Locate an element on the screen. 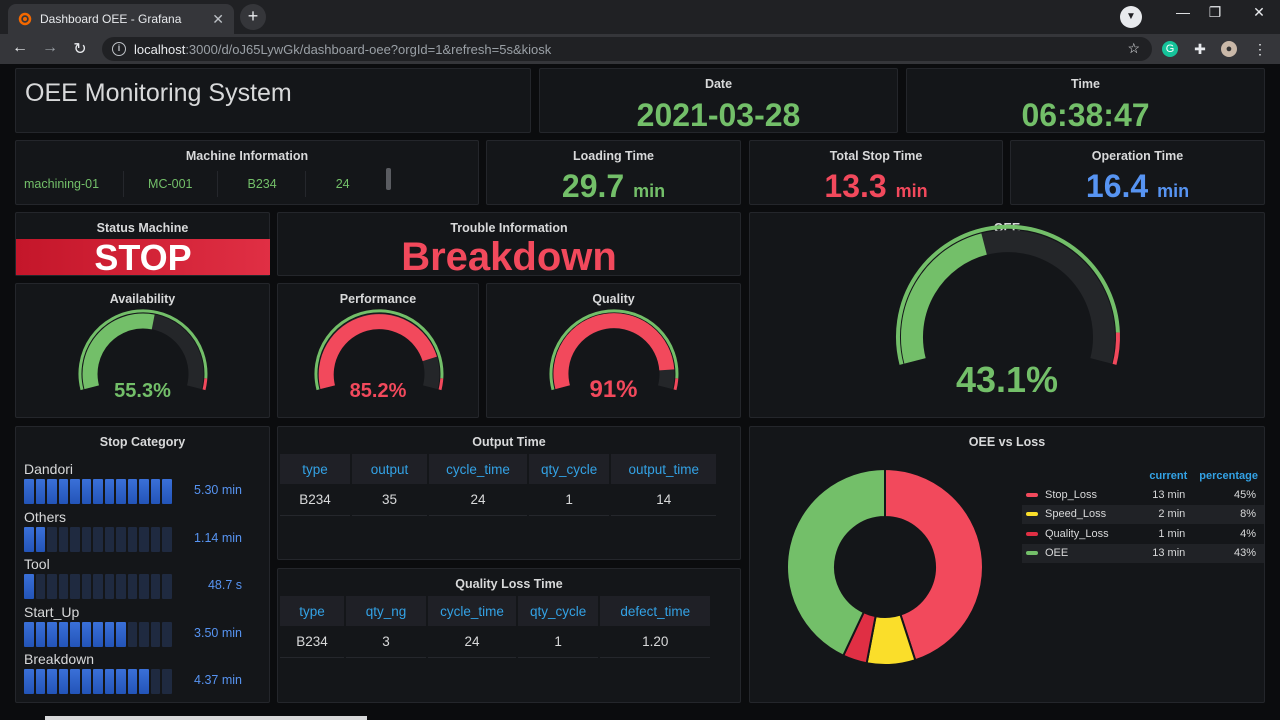 This screenshot has width=1280, height=720. legend-col-current: current is located at coordinates (1168, 476).